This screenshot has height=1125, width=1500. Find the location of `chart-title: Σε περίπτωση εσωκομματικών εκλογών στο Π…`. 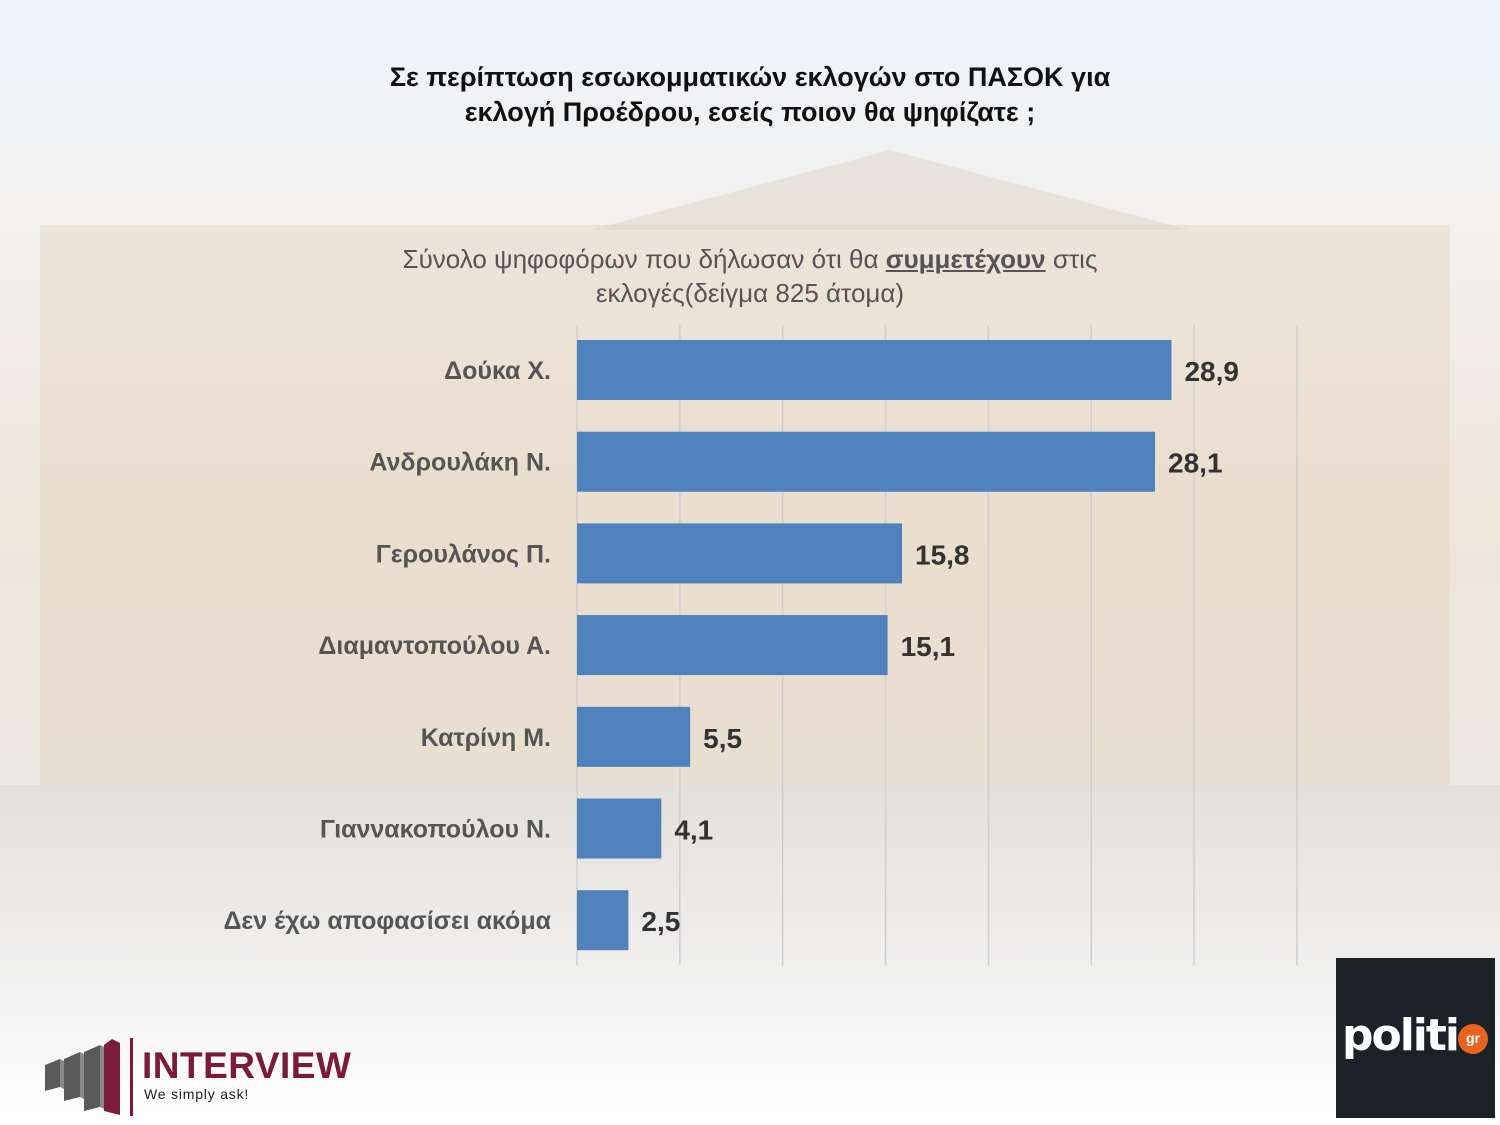

chart-title: Σε περίπτωση εσωκομματικών εκλογών στο Π… is located at coordinates (750, 95).